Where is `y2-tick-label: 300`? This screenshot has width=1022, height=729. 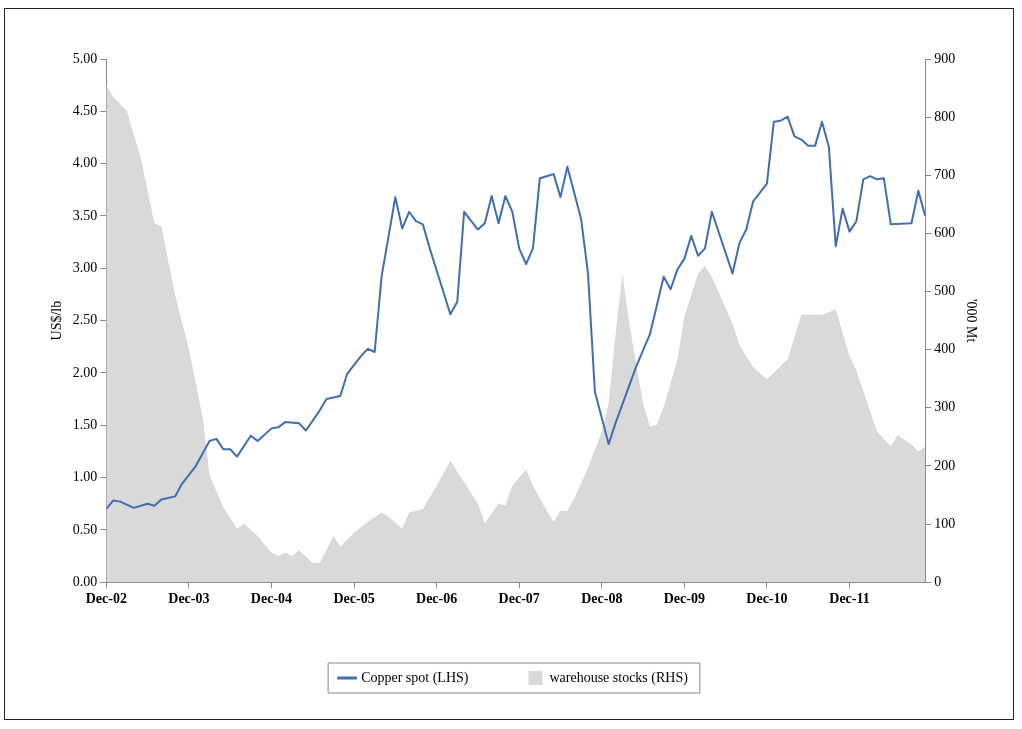
y2-tick-label: 300 is located at coordinates (945, 407).